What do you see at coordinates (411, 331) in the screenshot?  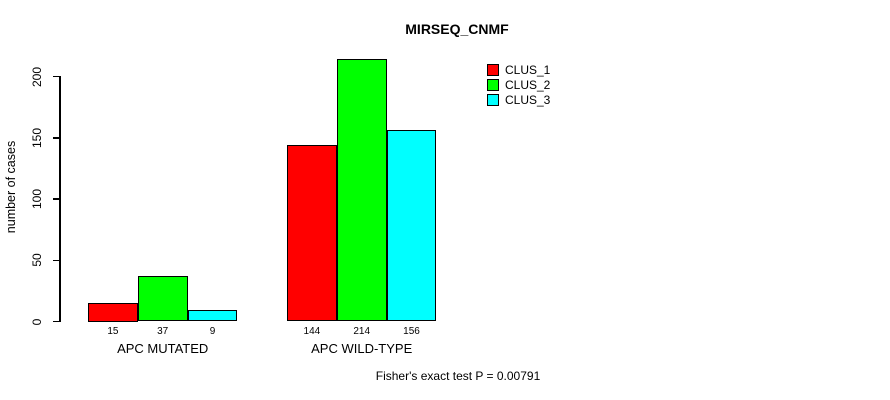 I see `bar-value-label: 156` at bounding box center [411, 331].